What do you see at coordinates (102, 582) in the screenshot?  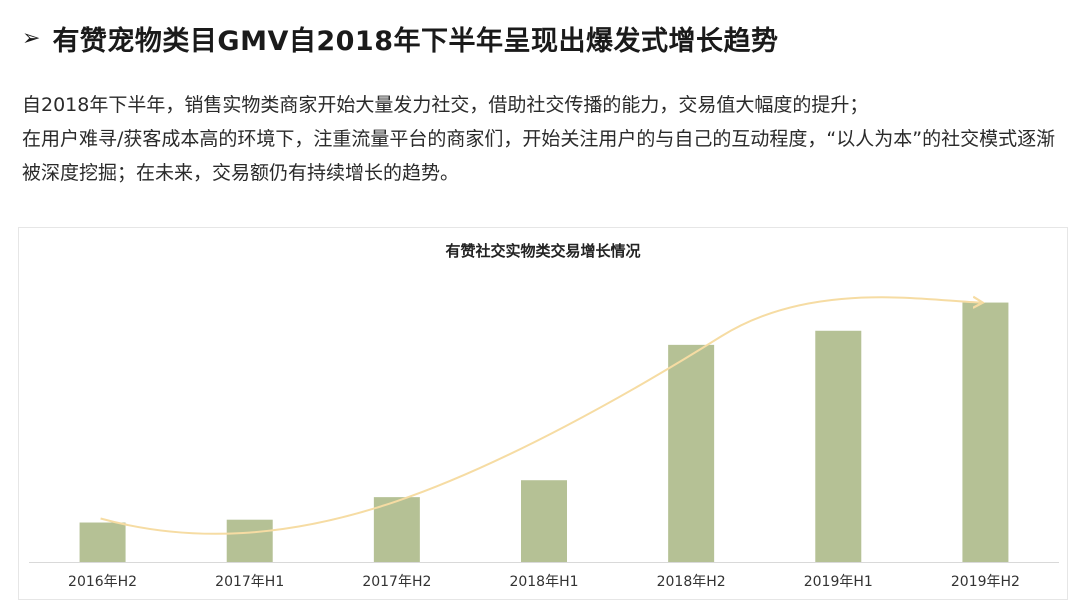 I see `x-tick-label: 2016年H2` at bounding box center [102, 582].